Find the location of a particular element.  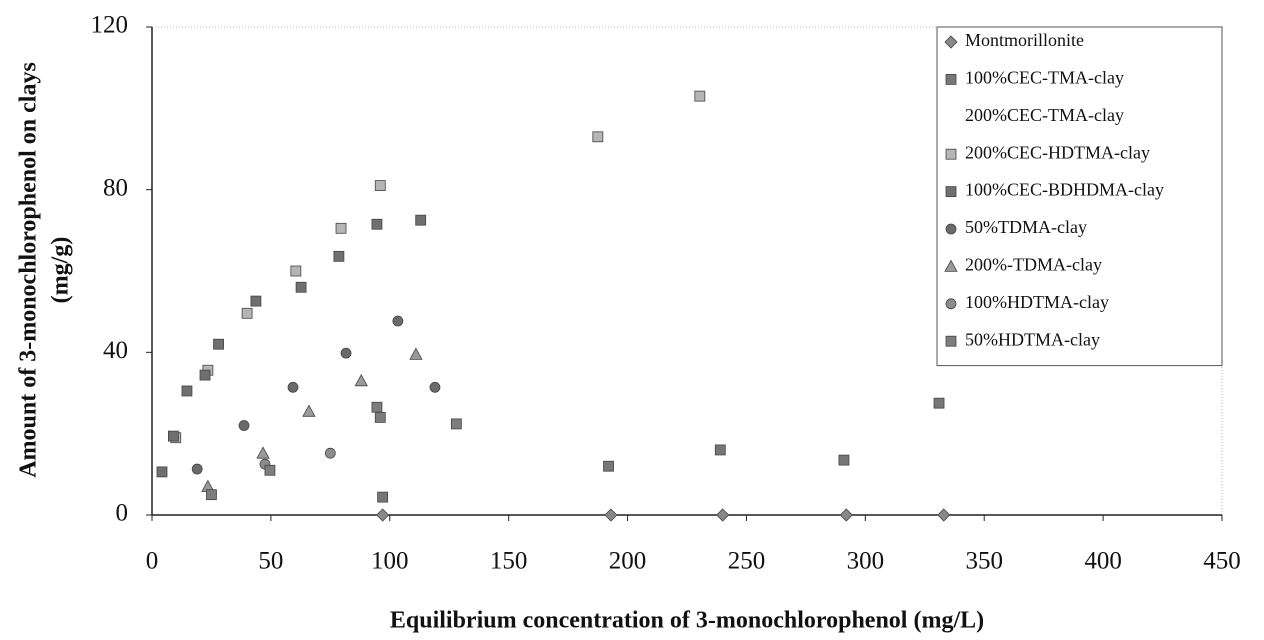

y-tick-label: 0 is located at coordinates (122, 513).